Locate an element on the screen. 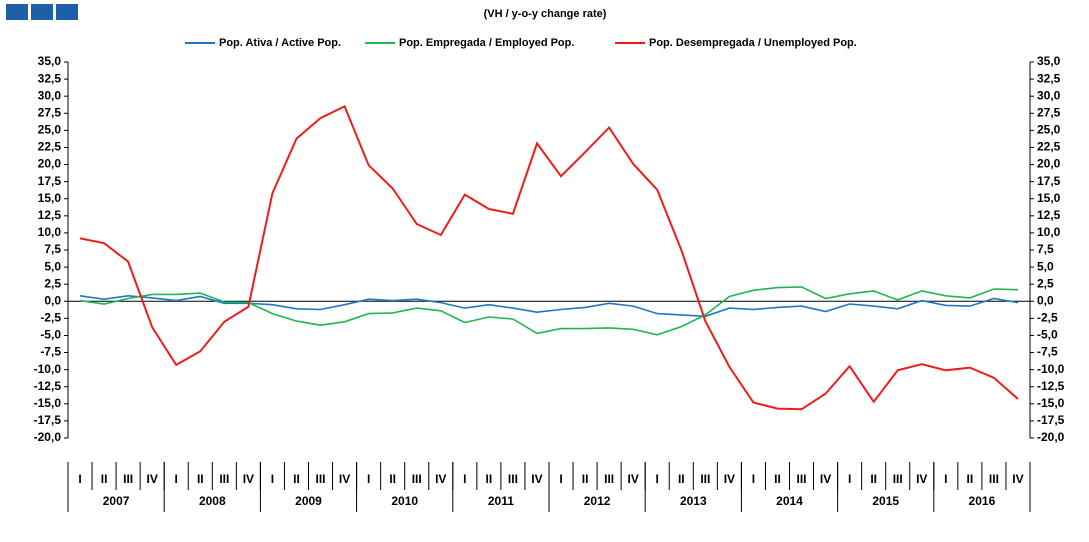  year-label: 2012 is located at coordinates (597, 501).